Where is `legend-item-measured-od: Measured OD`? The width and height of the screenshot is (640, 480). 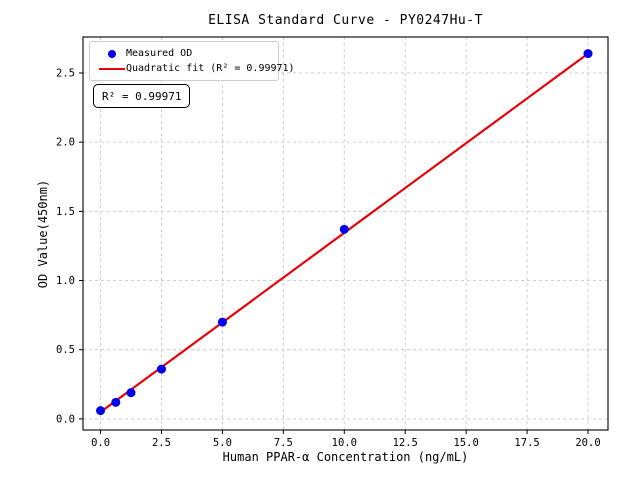 legend-item-measured-od: Measured OD is located at coordinates (184, 53).